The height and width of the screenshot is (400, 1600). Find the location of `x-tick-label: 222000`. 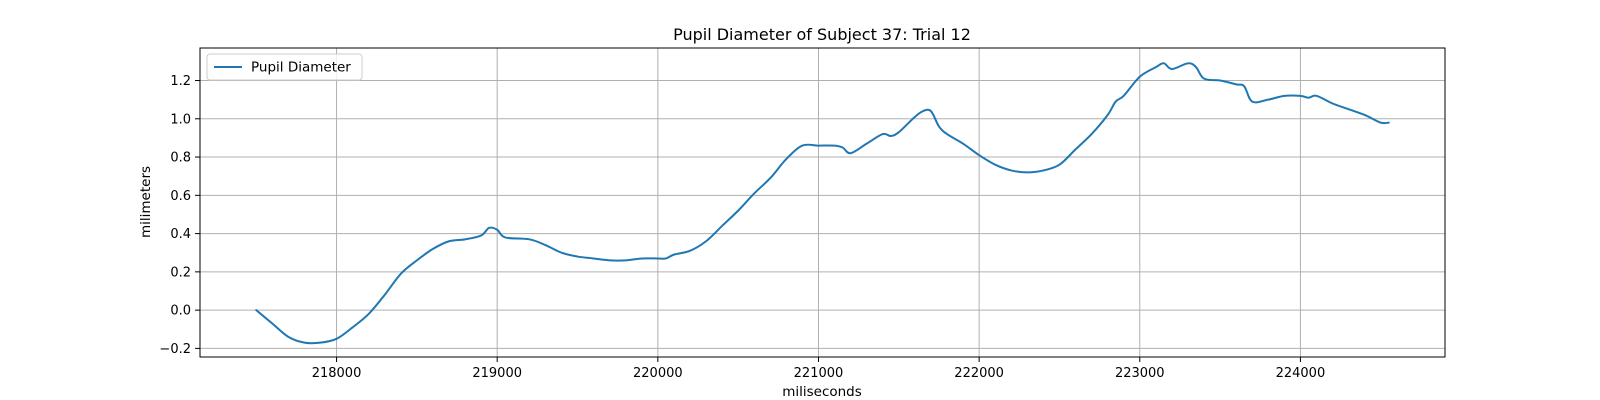

x-tick-label: 222000 is located at coordinates (979, 373).